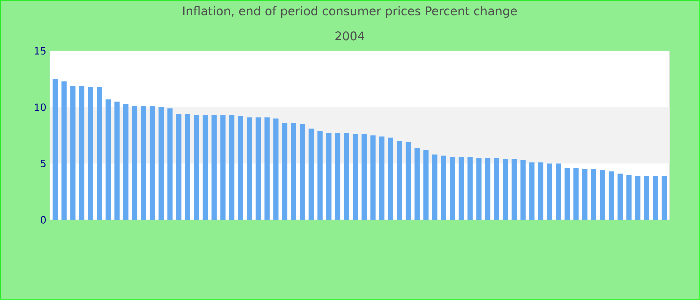 This screenshot has height=300, width=700. What do you see at coordinates (350, 36) in the screenshot?
I see `chart-subtitle: 2004` at bounding box center [350, 36].